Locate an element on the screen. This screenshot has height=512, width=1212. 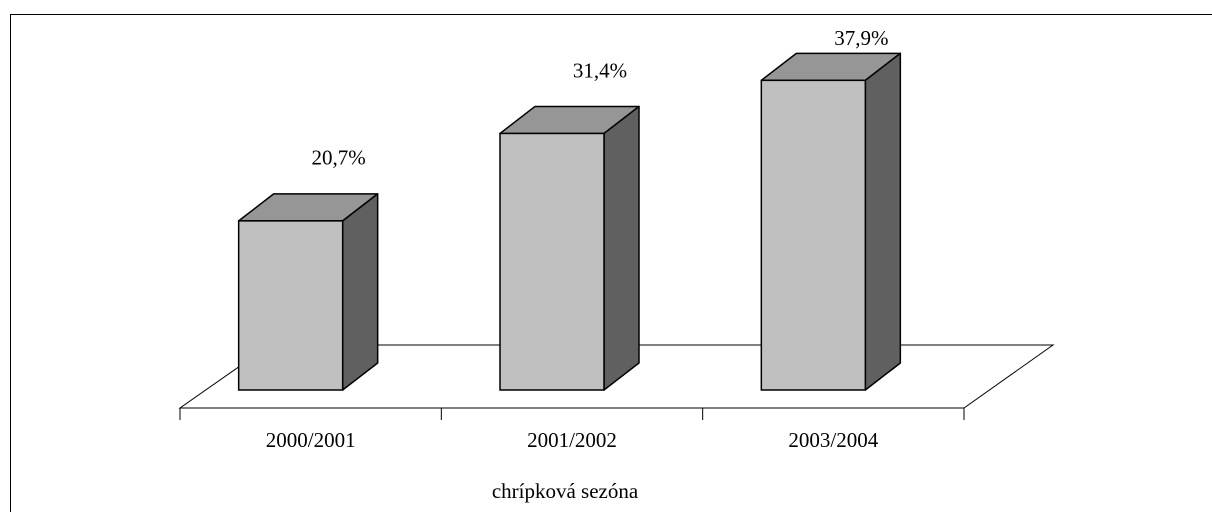
data-label: 31,4% is located at coordinates (600, 70).